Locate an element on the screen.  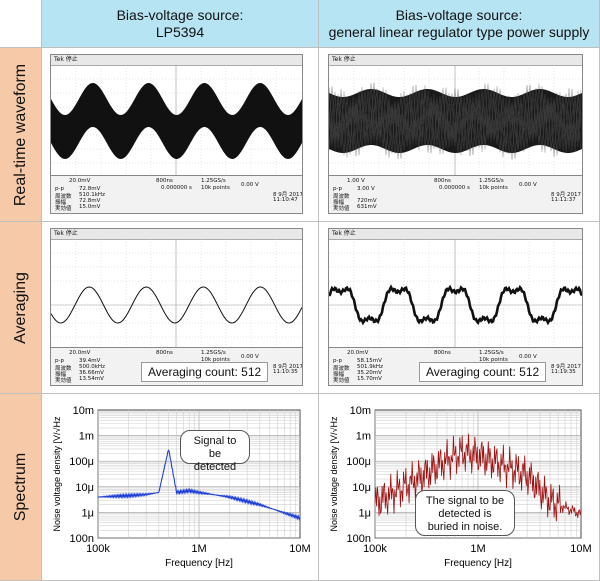
meas-value: 3.00 V is located at coordinates (366, 189).